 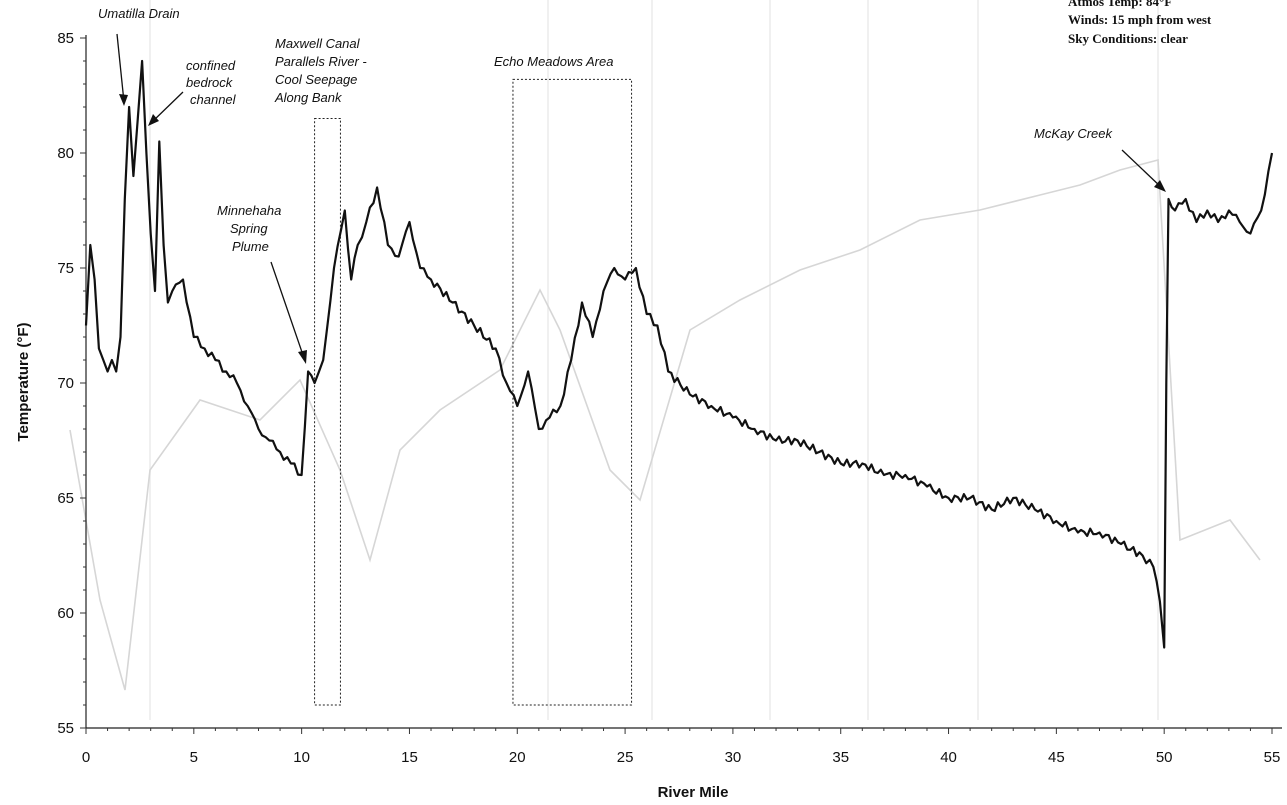 What do you see at coordinates (840, 757) in the screenshot?
I see `x-tick-label: 35` at bounding box center [840, 757].